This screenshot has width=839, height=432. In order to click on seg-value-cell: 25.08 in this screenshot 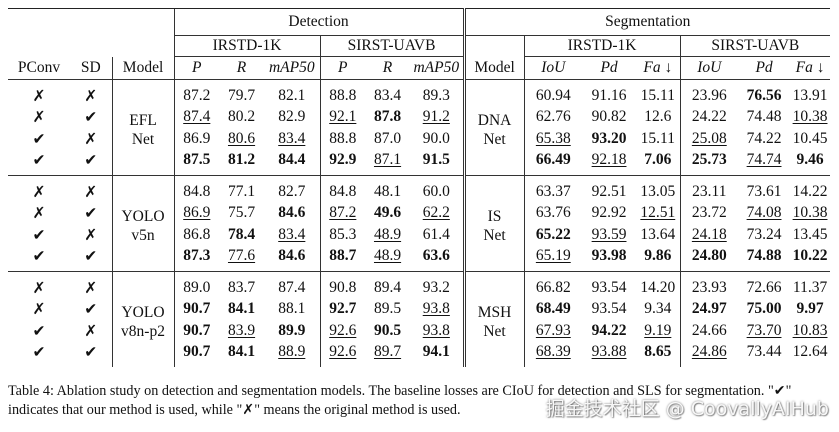, I will do `click(709, 139)`.